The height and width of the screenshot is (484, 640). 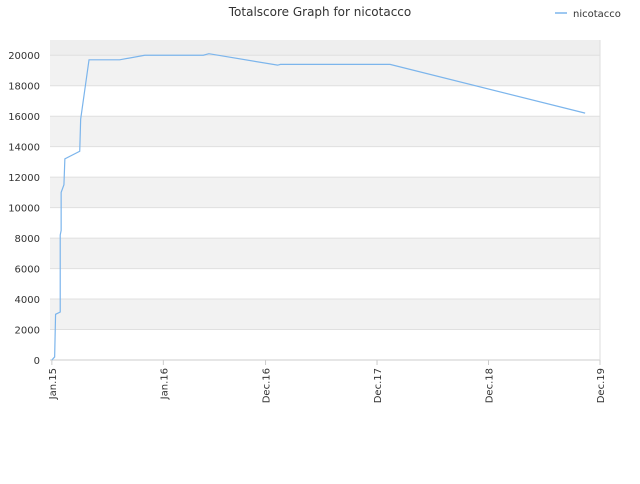 What do you see at coordinates (320, 12) in the screenshot?
I see `chart-title: Totalscore Graph for nicotacco` at bounding box center [320, 12].